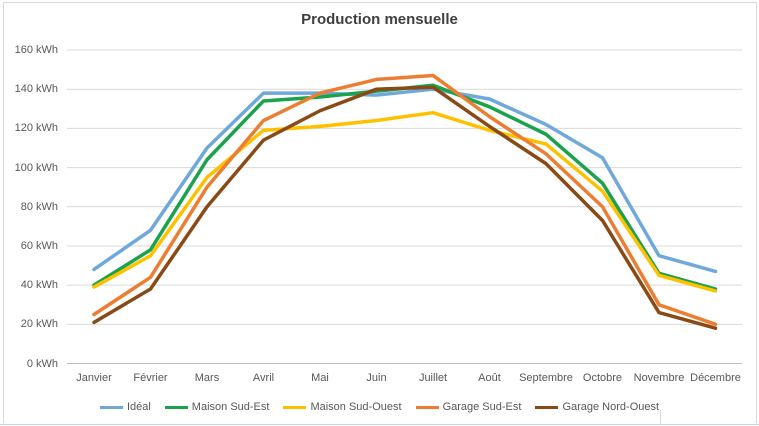  Describe the element at coordinates (138, 407) in the screenshot. I see `legend-label: Idéal` at that location.